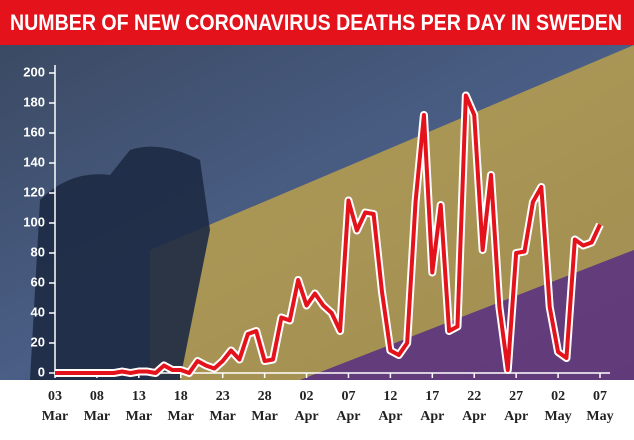 The height and width of the screenshot is (440, 634). I want to click on x-tick-label: 03 Mar, so click(55, 406).